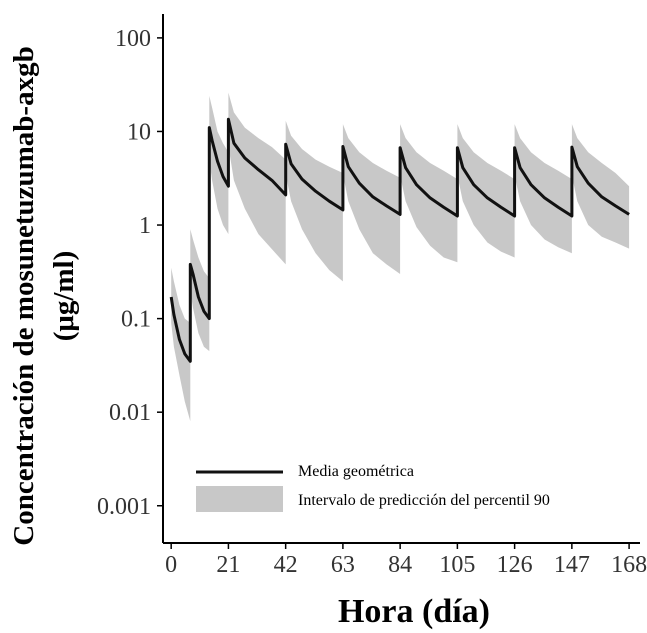 This screenshot has height=633, width=647. Describe the element at coordinates (286, 565) in the screenshot. I see `x-tick-label: 42` at that location.